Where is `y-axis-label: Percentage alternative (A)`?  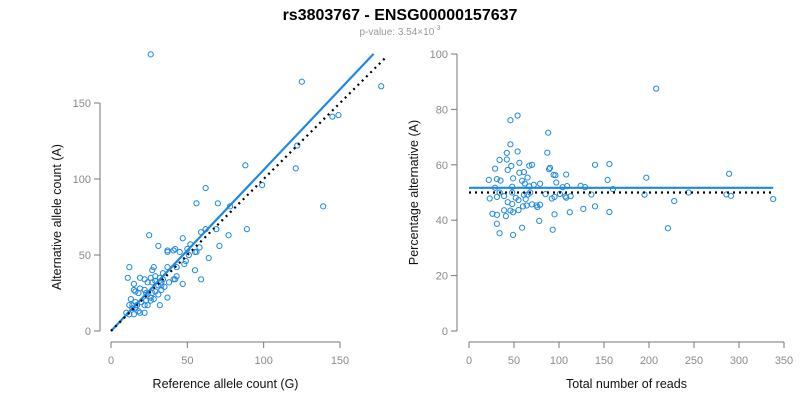 y-axis-label: Percentage alternative (A) is located at coordinates (414, 192).